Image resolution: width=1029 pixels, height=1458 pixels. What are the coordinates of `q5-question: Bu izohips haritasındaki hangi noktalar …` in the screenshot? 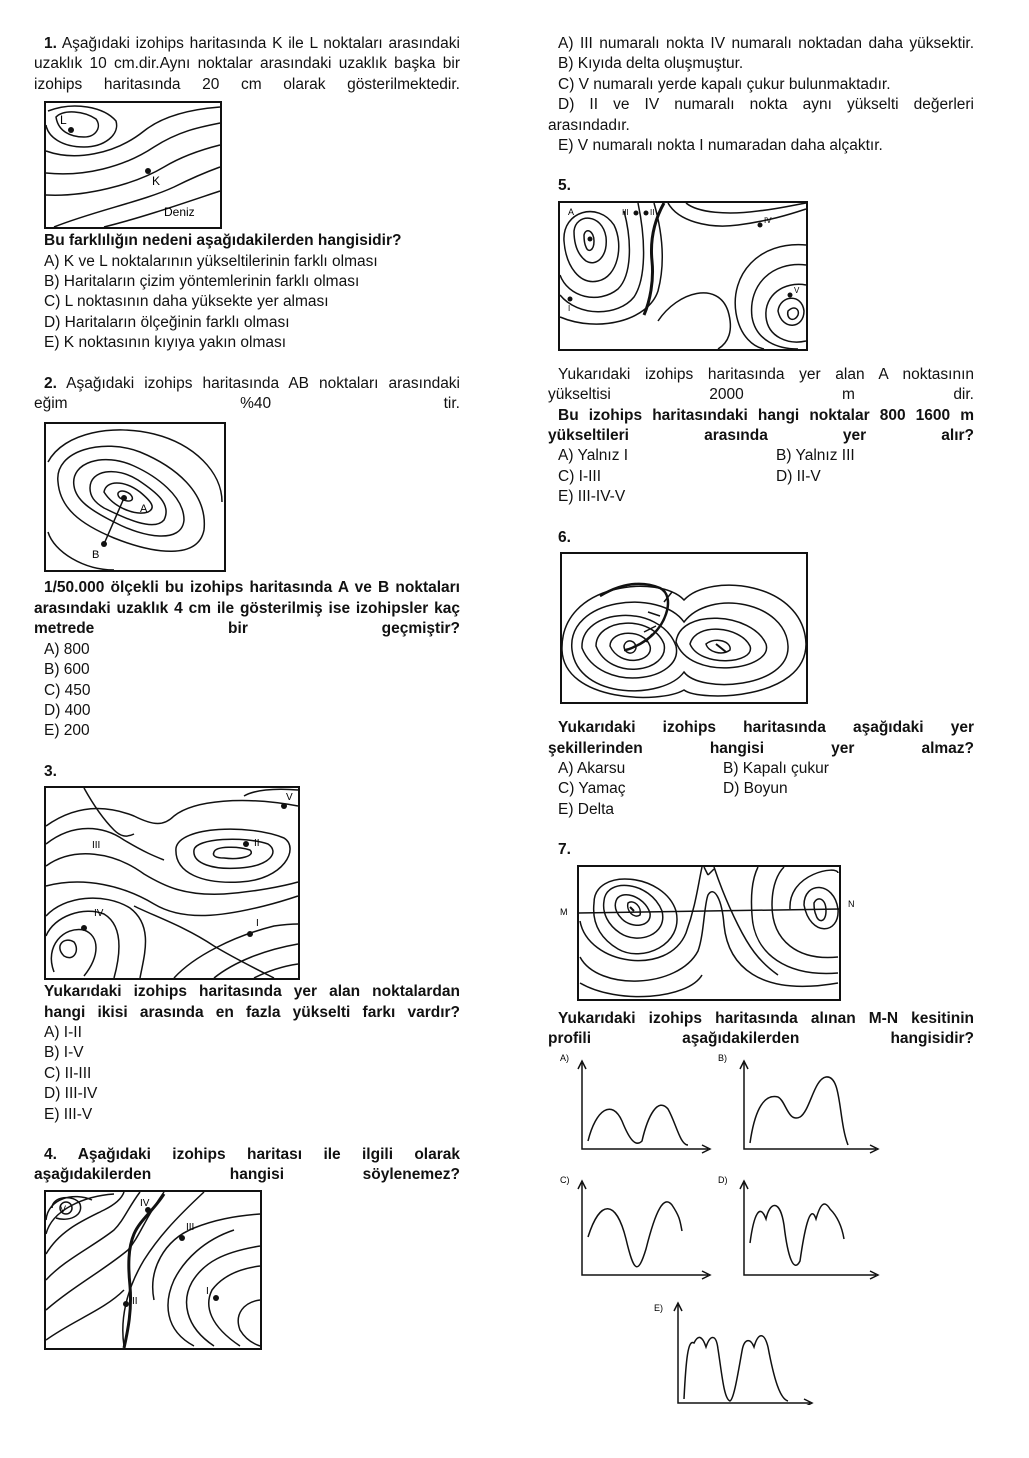 It's located at (761, 425).